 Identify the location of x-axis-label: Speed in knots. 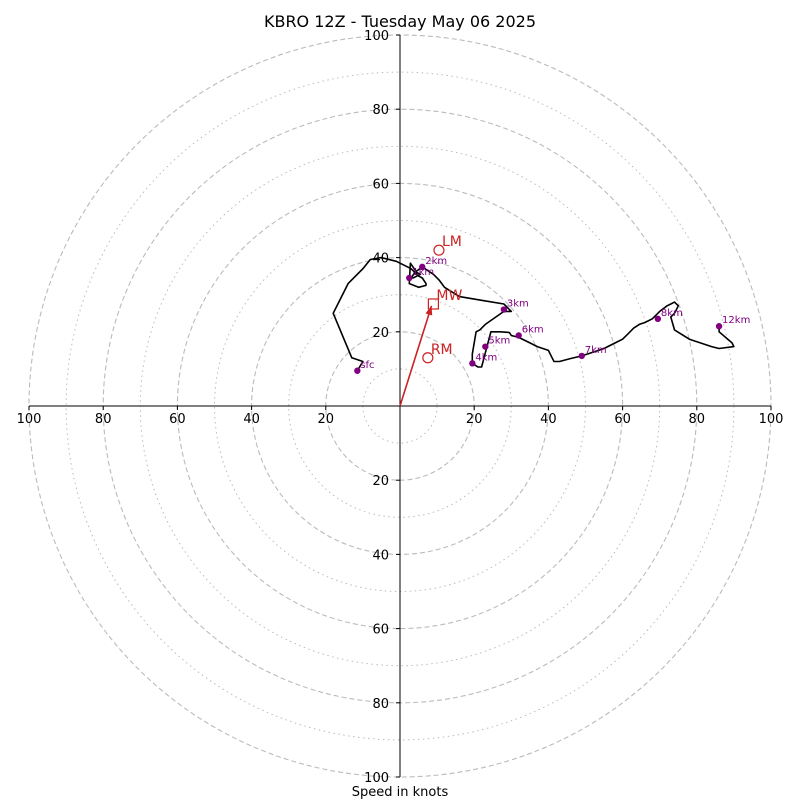
(400, 792).